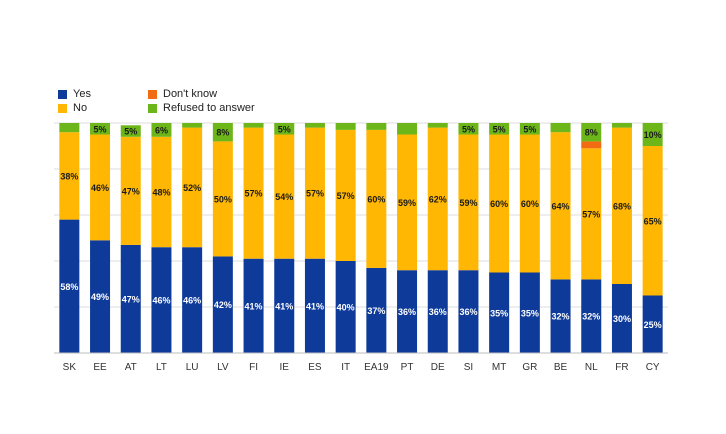 The width and height of the screenshot is (726, 434). What do you see at coordinates (152, 94) in the screenshot?
I see `legend-swatch-dont-know` at bounding box center [152, 94].